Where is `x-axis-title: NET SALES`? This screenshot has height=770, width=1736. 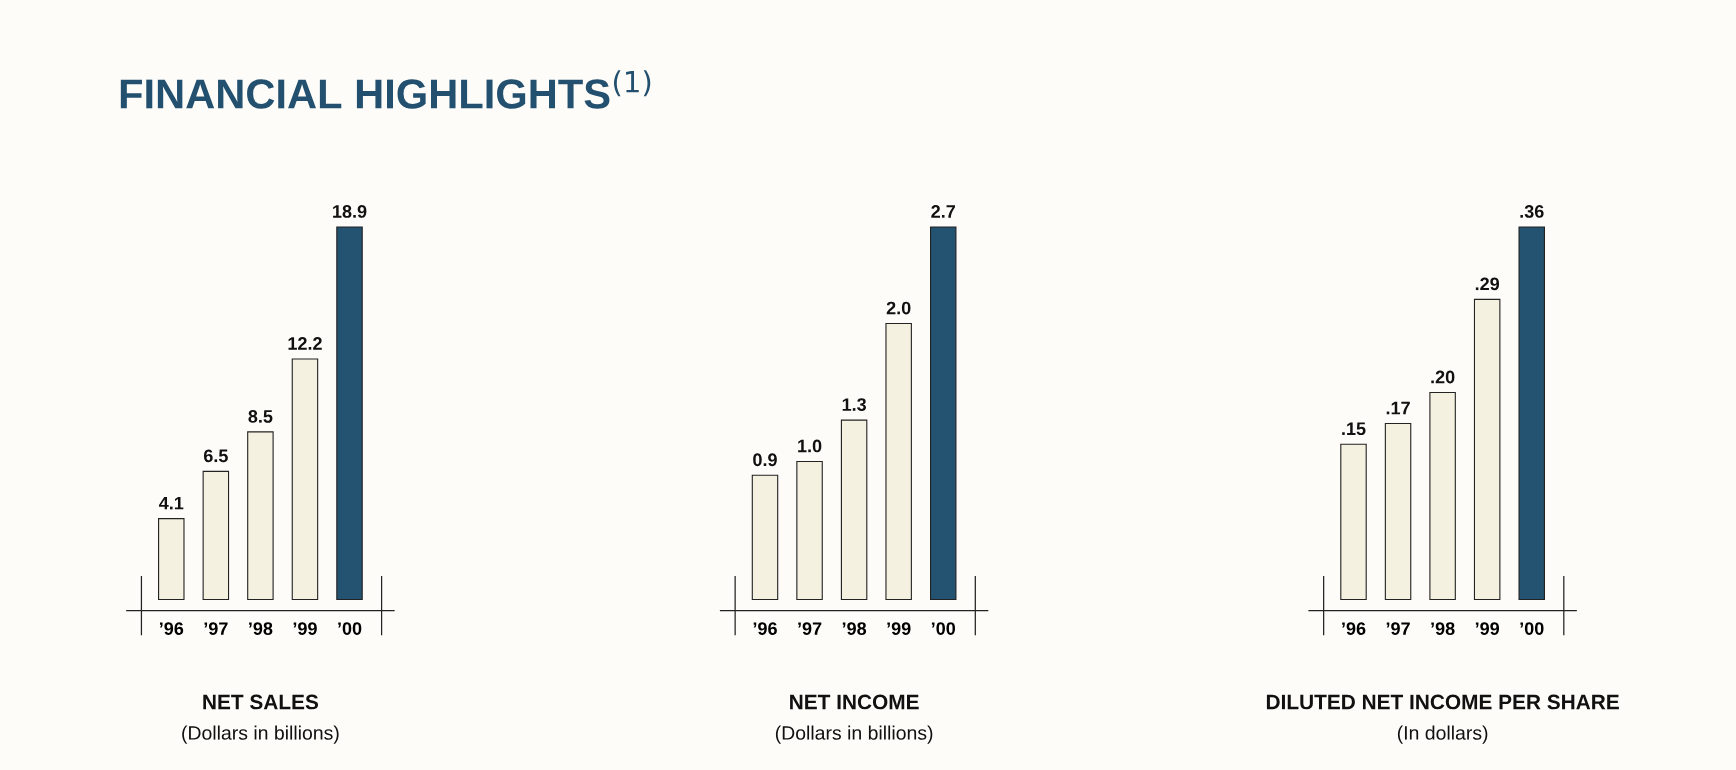
x-axis-title: NET SALES is located at coordinates (261, 702).